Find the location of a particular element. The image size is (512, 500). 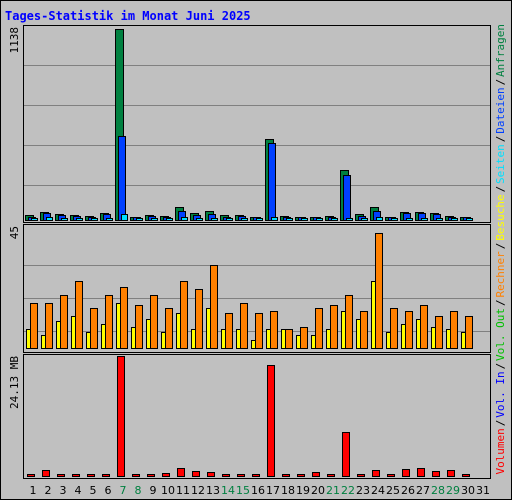

x-tick-label-day-1: 1 is located at coordinates (33, 490).